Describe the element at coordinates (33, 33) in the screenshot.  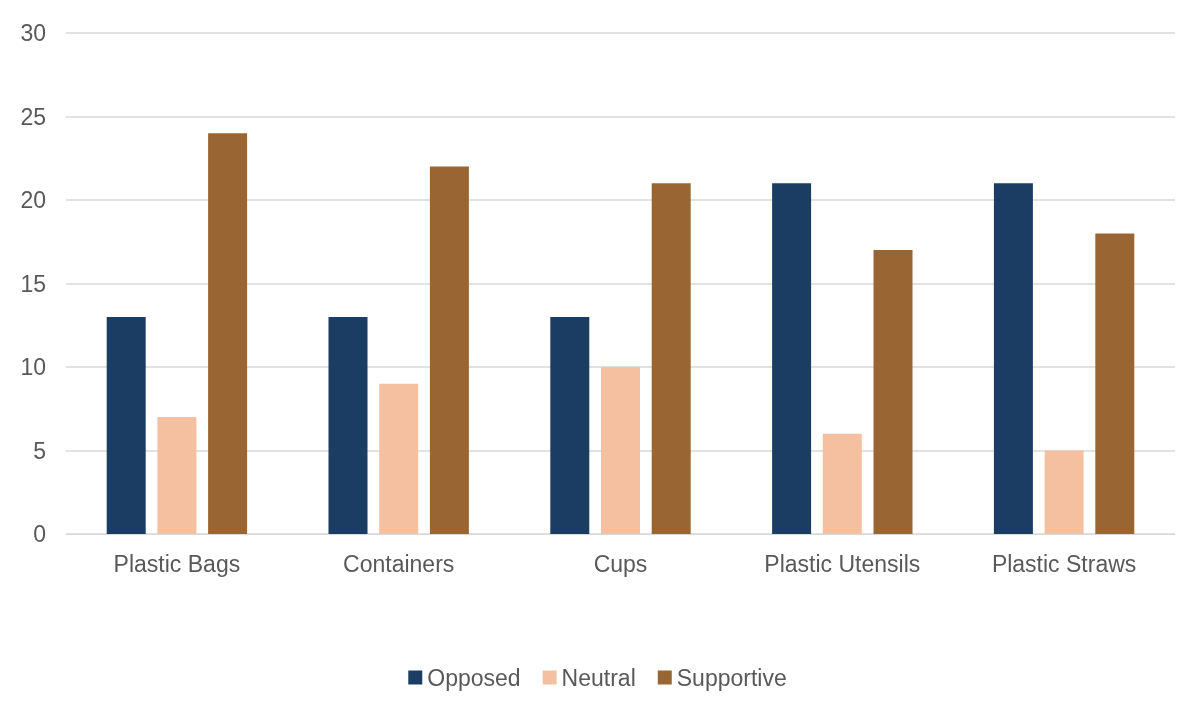
I see `y-tick-label: 30` at that location.